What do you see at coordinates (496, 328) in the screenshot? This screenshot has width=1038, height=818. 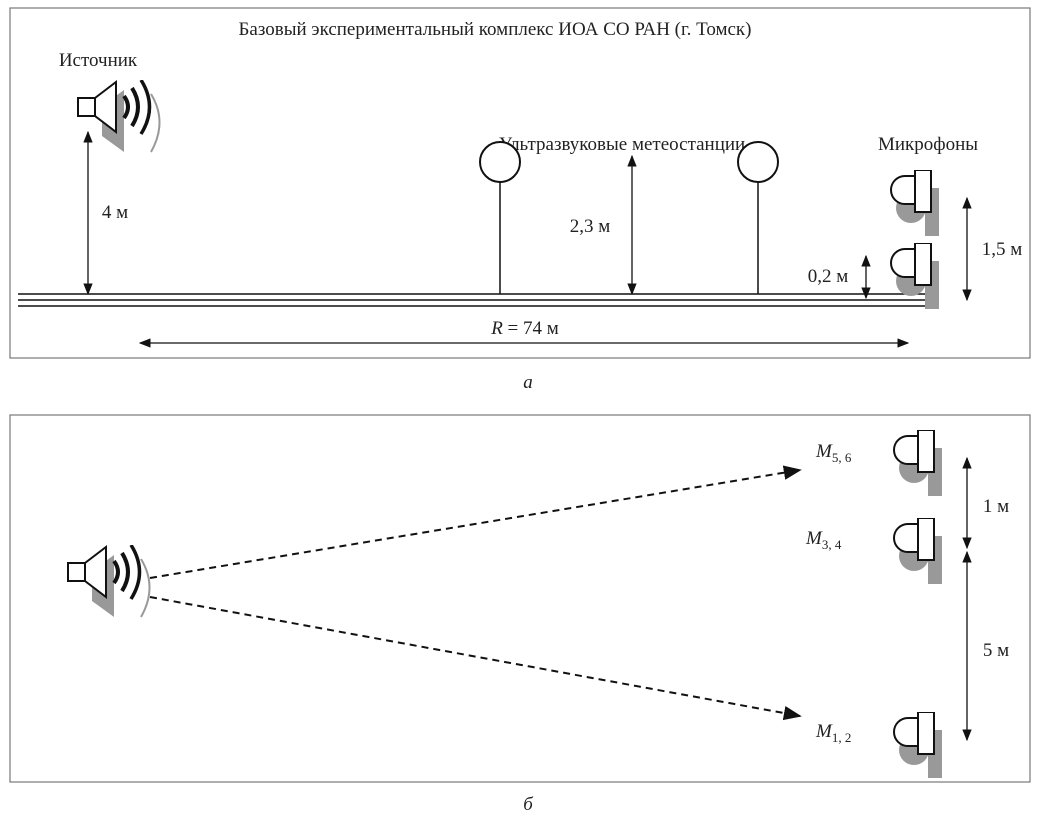 I see `distance-symbol: R` at bounding box center [496, 328].